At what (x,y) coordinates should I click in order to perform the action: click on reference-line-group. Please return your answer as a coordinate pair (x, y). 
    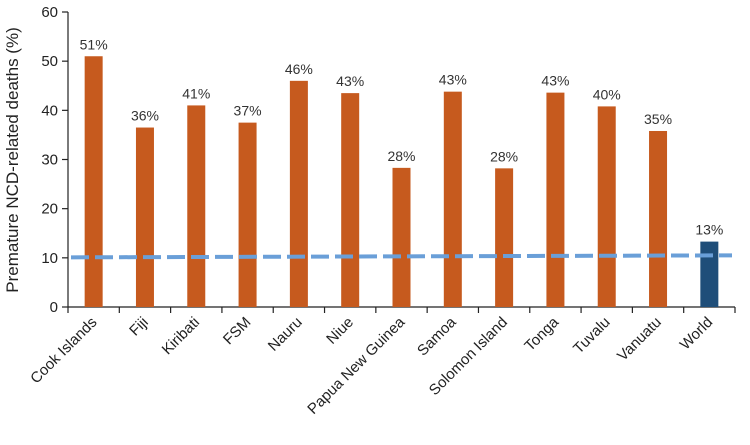
    Looking at the image, I should click on (401, 256).